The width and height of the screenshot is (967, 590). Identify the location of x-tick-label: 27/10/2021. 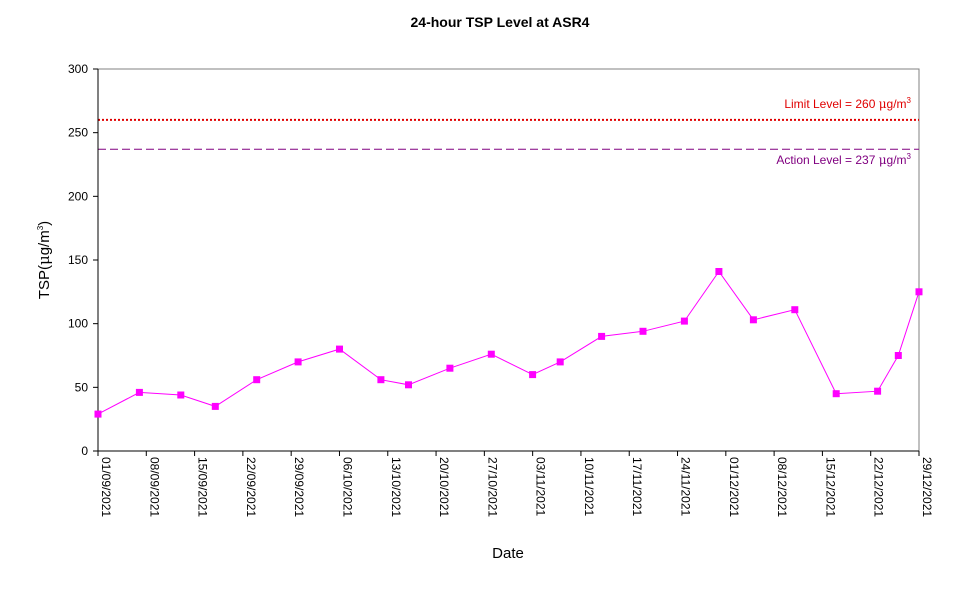
(492, 487).